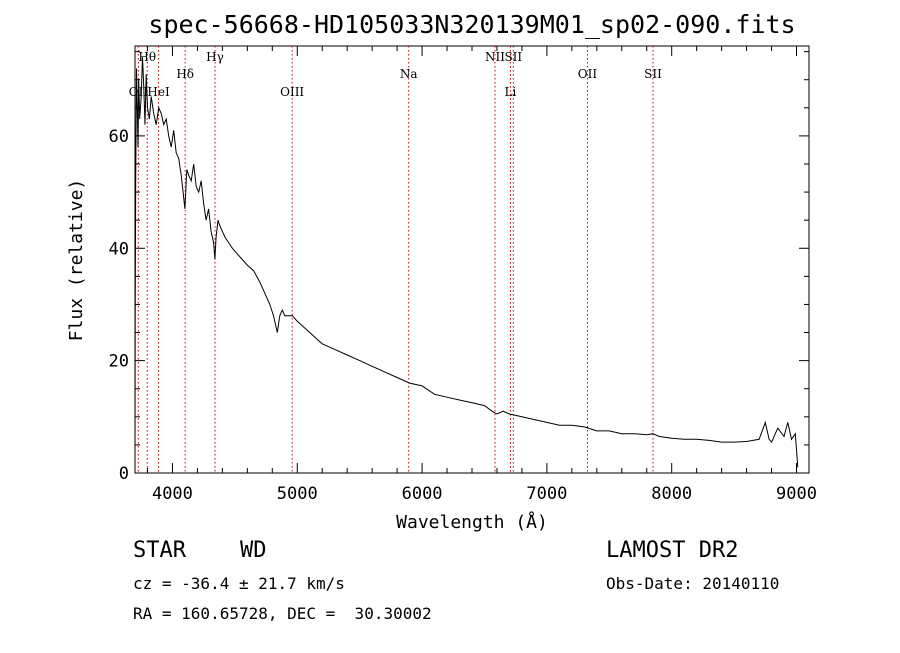 The image size is (900, 653). Describe the element at coordinates (124, 474) in the screenshot. I see `y-tick-label: 0` at that location.